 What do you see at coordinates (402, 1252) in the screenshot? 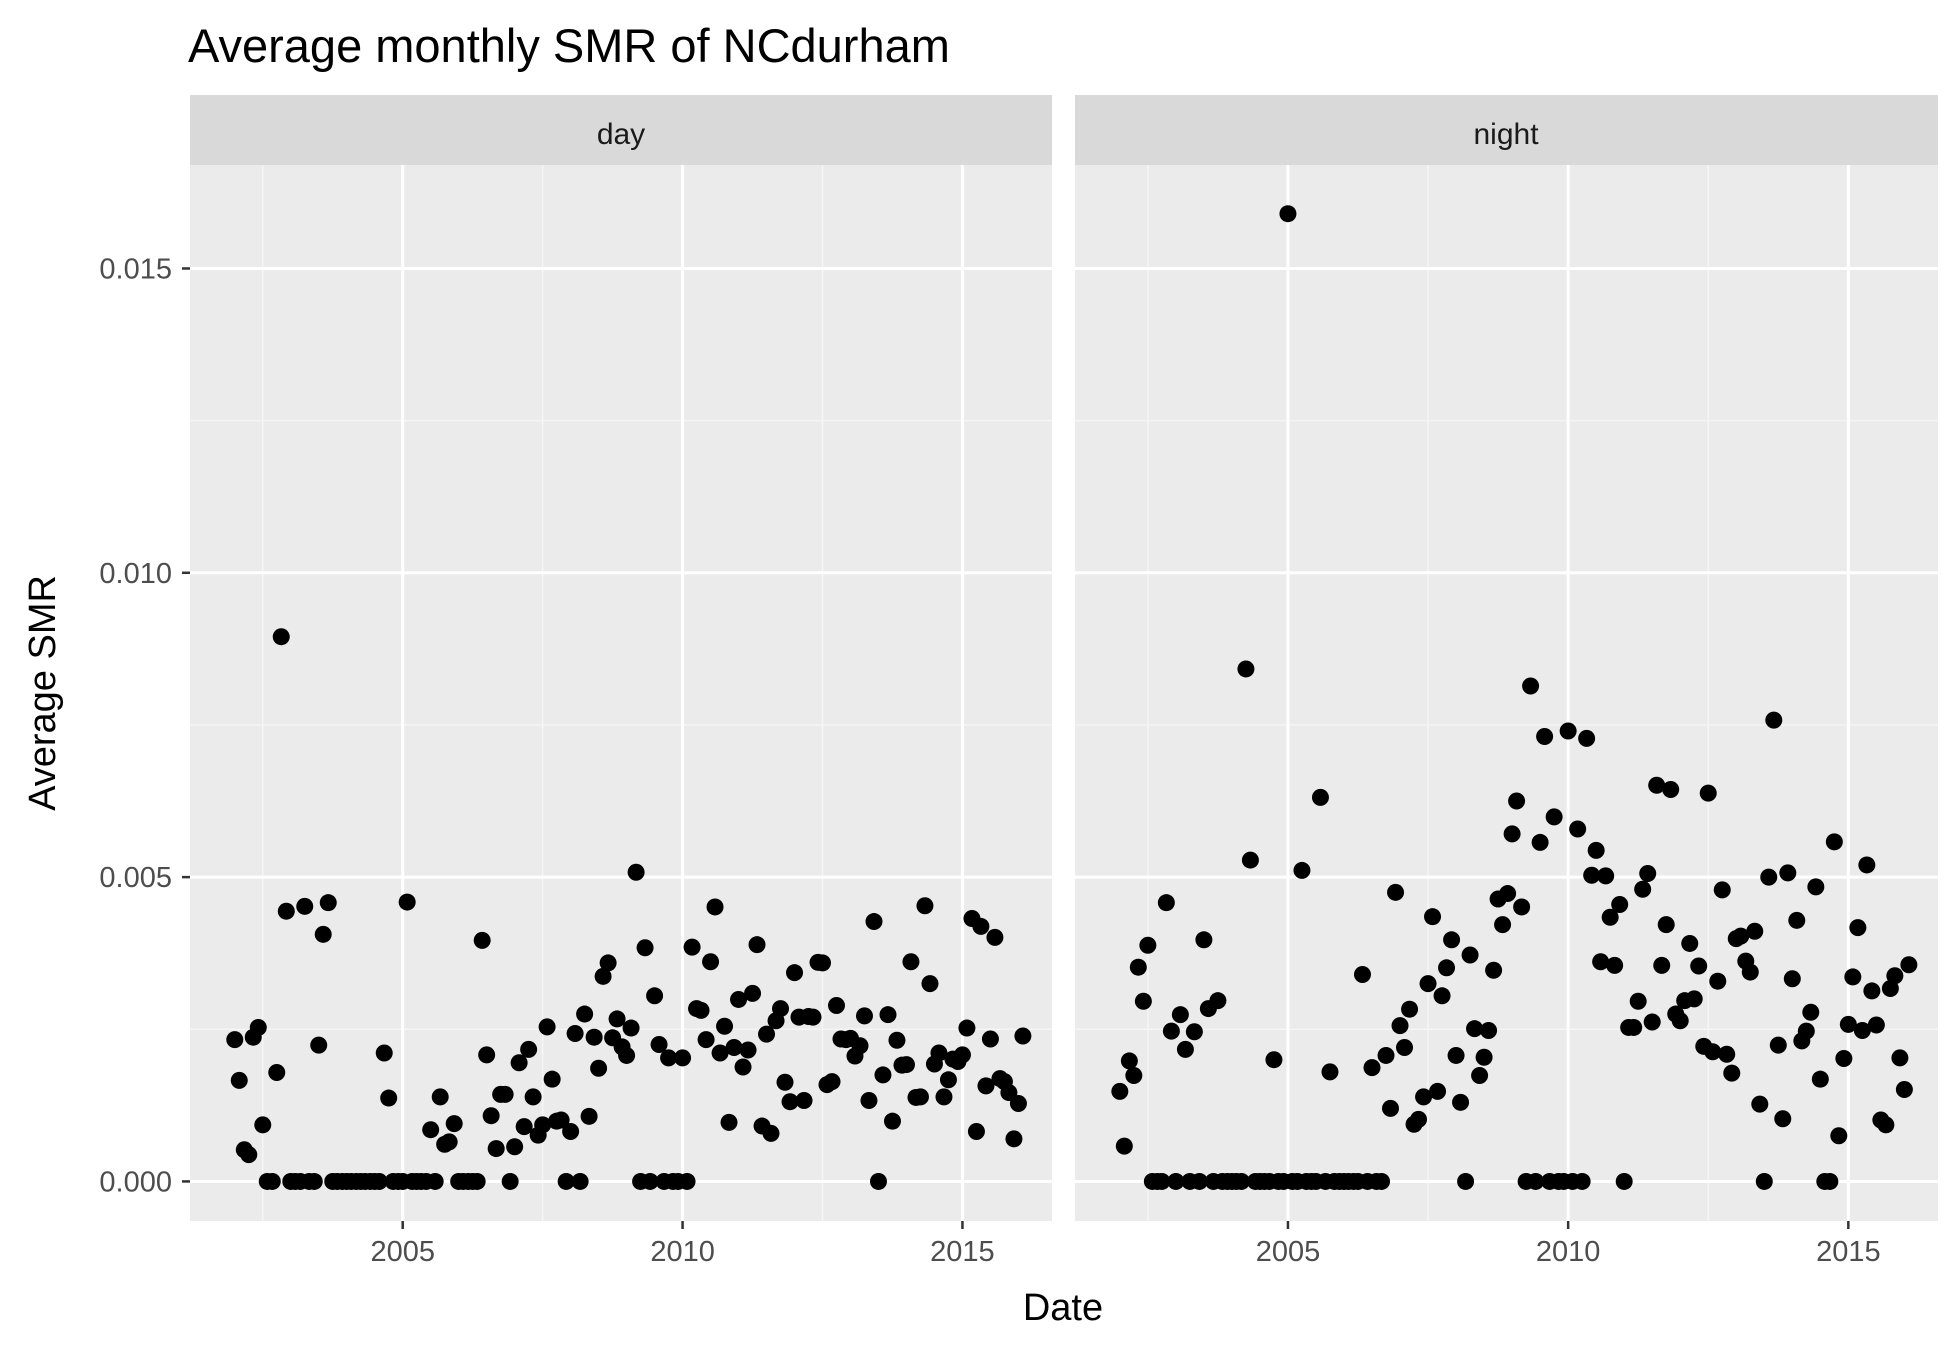
I see `x-tick-label: 2005` at bounding box center [402, 1252].